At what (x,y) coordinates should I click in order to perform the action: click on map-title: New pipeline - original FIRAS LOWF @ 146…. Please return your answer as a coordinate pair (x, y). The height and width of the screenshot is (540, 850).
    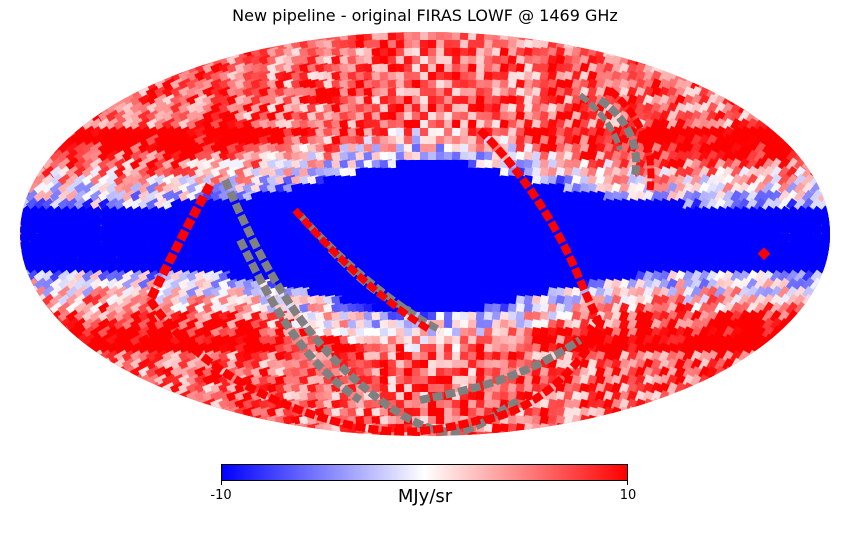
    Looking at the image, I should click on (425, 15).